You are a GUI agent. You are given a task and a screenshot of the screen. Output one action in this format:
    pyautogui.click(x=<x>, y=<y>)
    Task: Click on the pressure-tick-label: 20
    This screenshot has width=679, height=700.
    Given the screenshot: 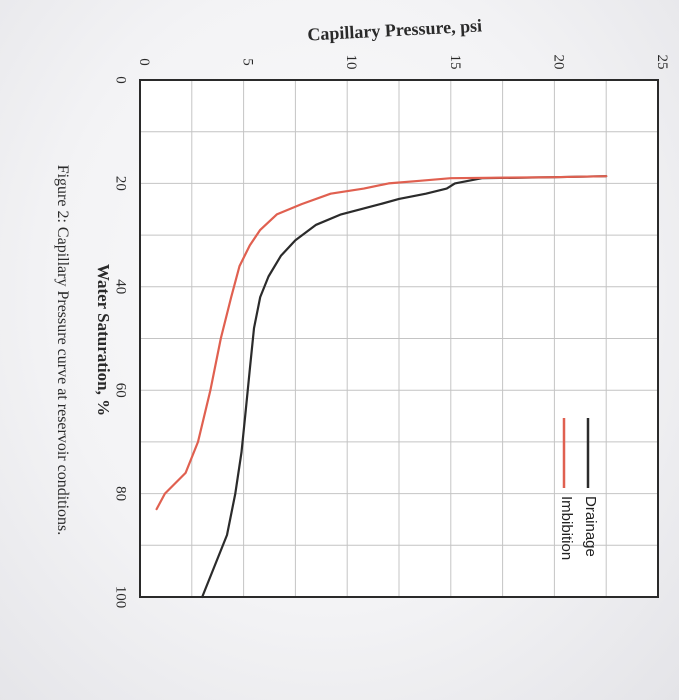 What is the action you would take?
    pyautogui.click(x=558, y=62)
    